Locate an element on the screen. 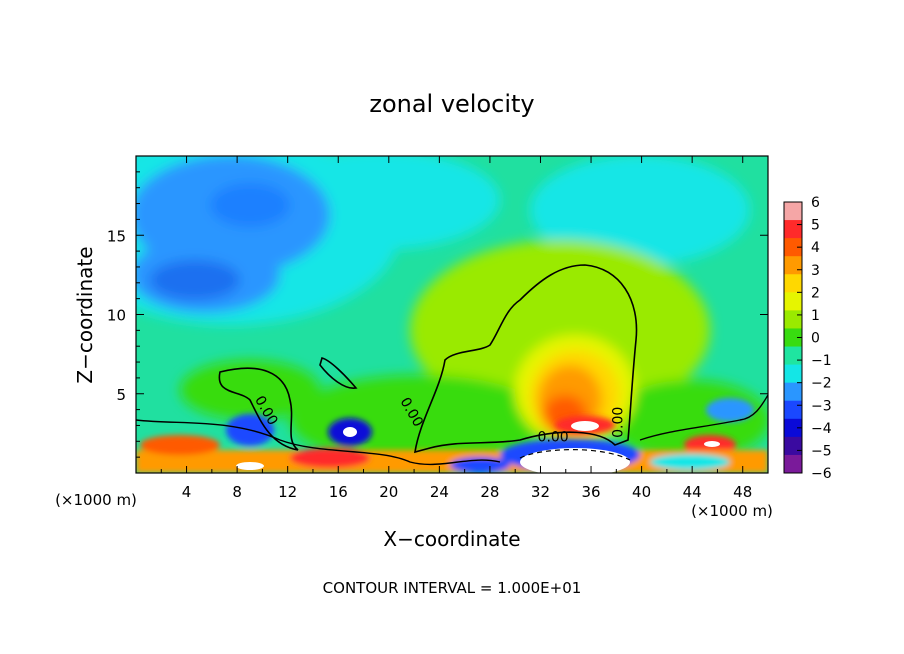  x-tick-label: 20 is located at coordinates (388, 492).